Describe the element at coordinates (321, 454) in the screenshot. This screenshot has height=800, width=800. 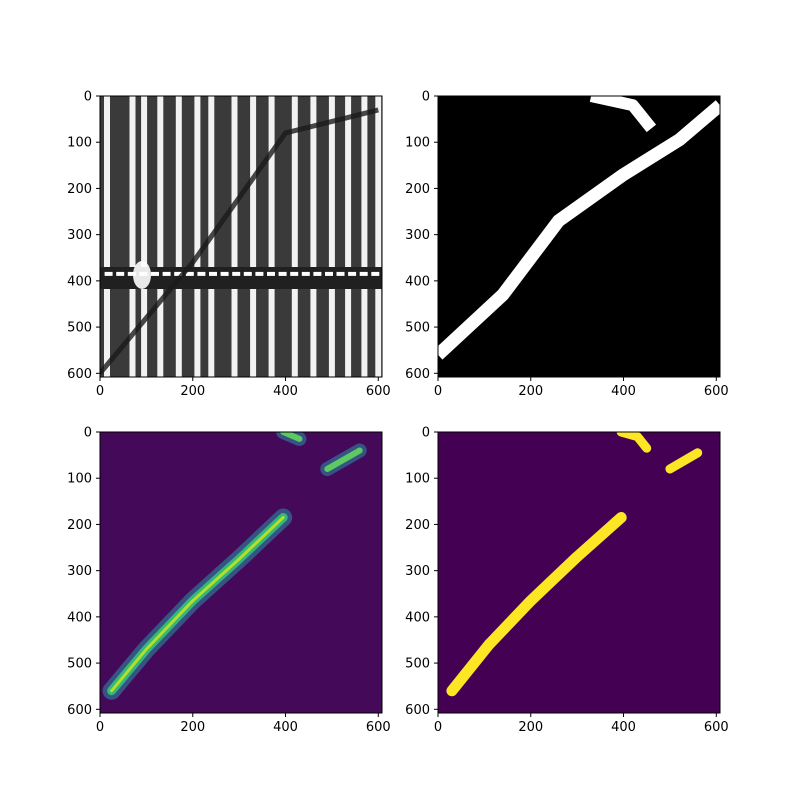
I see `prob-fragments` at that location.